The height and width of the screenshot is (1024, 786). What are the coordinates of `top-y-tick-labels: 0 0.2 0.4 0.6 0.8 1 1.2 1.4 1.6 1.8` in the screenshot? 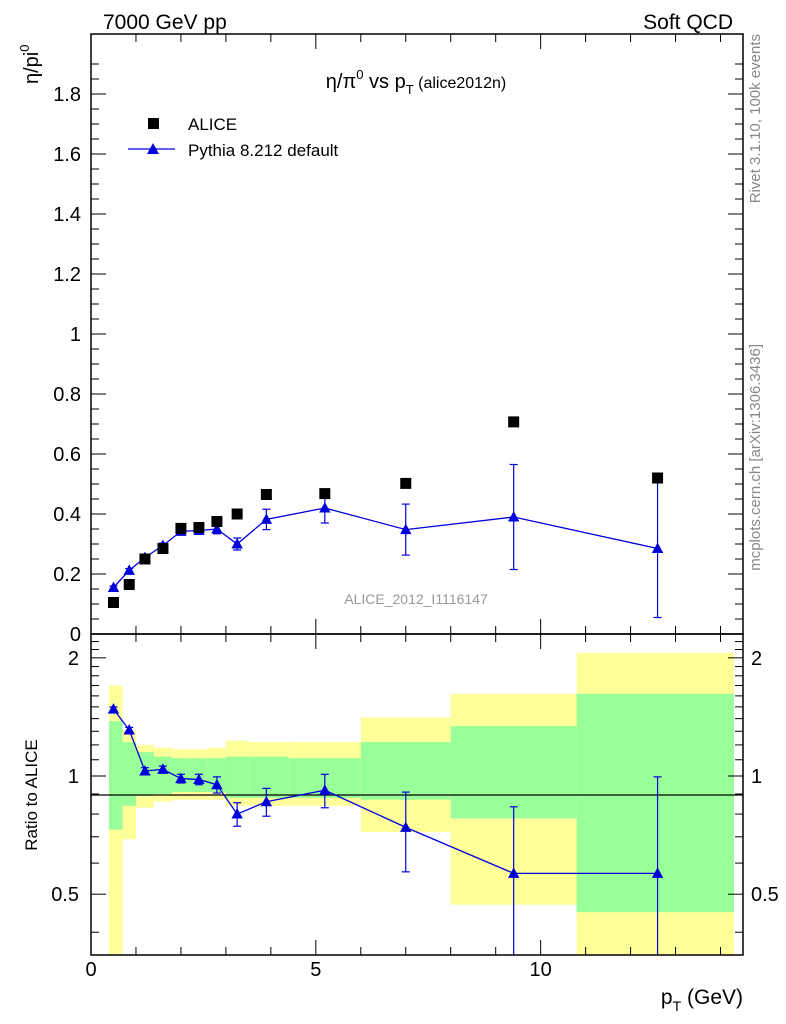 It's located at (67, 365).